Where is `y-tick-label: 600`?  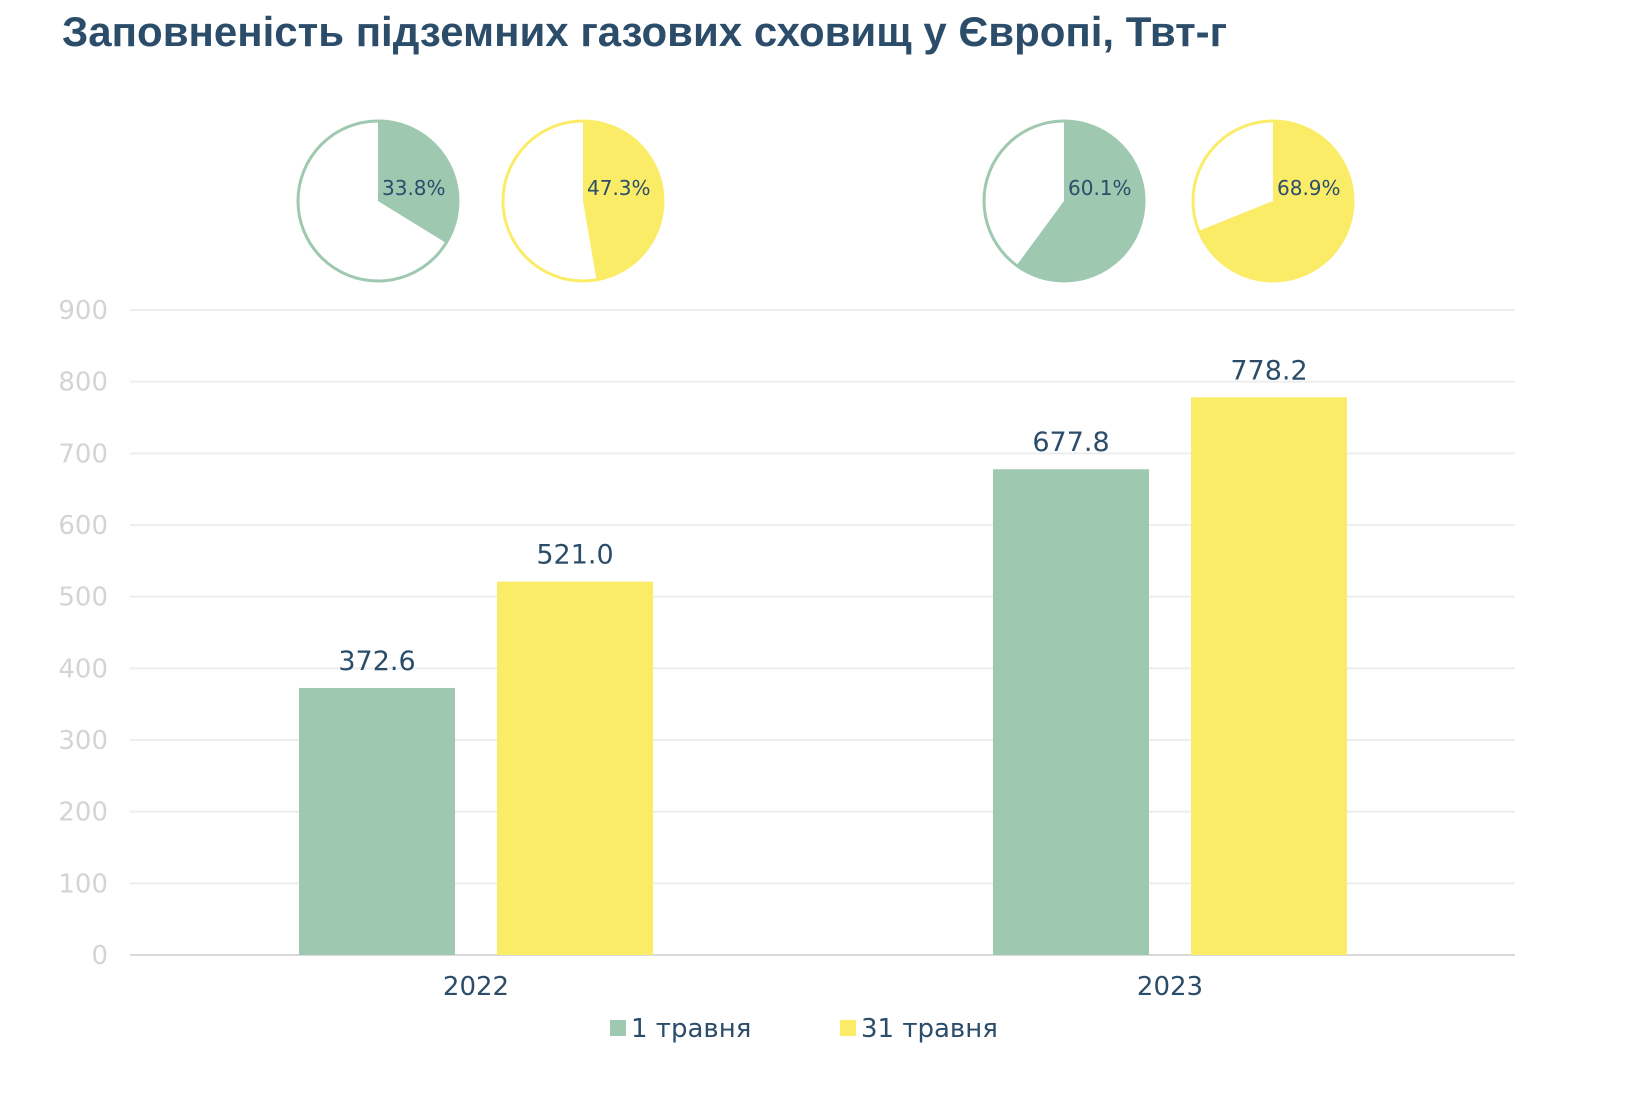 y-tick-label: 600 is located at coordinates (83, 526).